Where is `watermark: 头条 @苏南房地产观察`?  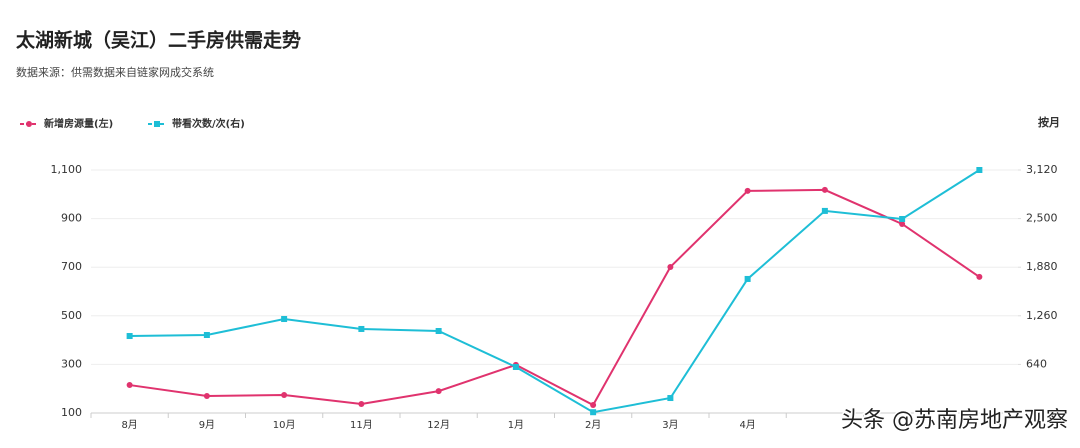 watermark: 头条 @苏南房地产观察 is located at coordinates (954, 420).